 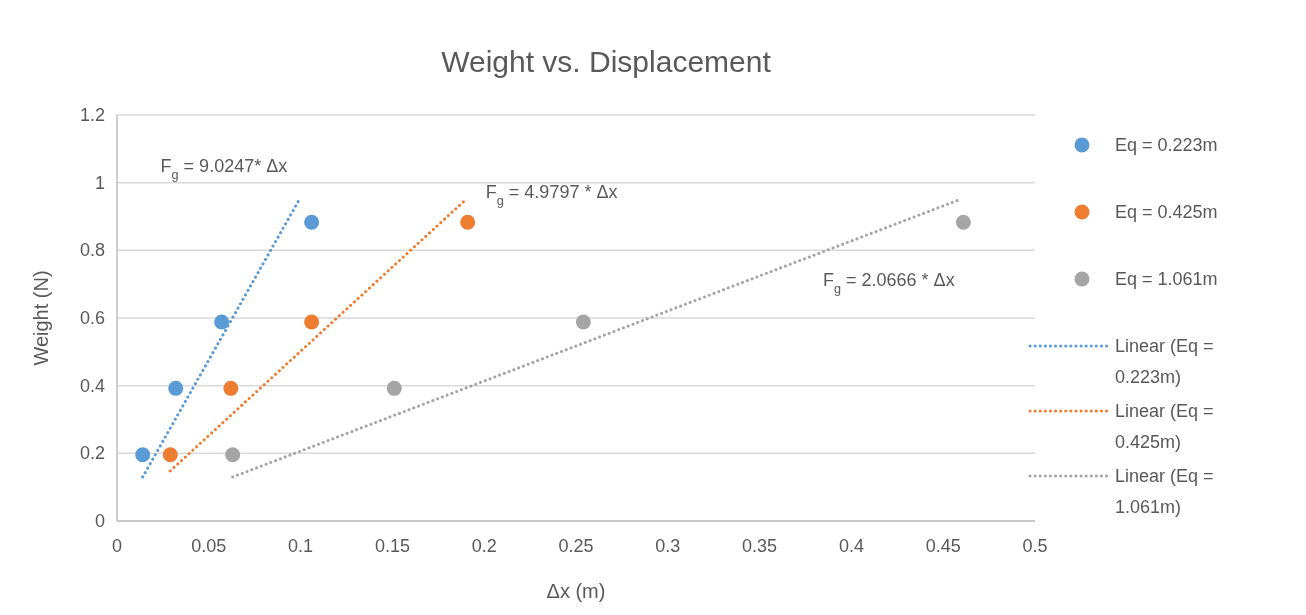 What do you see at coordinates (1166, 212) in the screenshot?
I see `legend-label: Eq = 0.425m` at bounding box center [1166, 212].